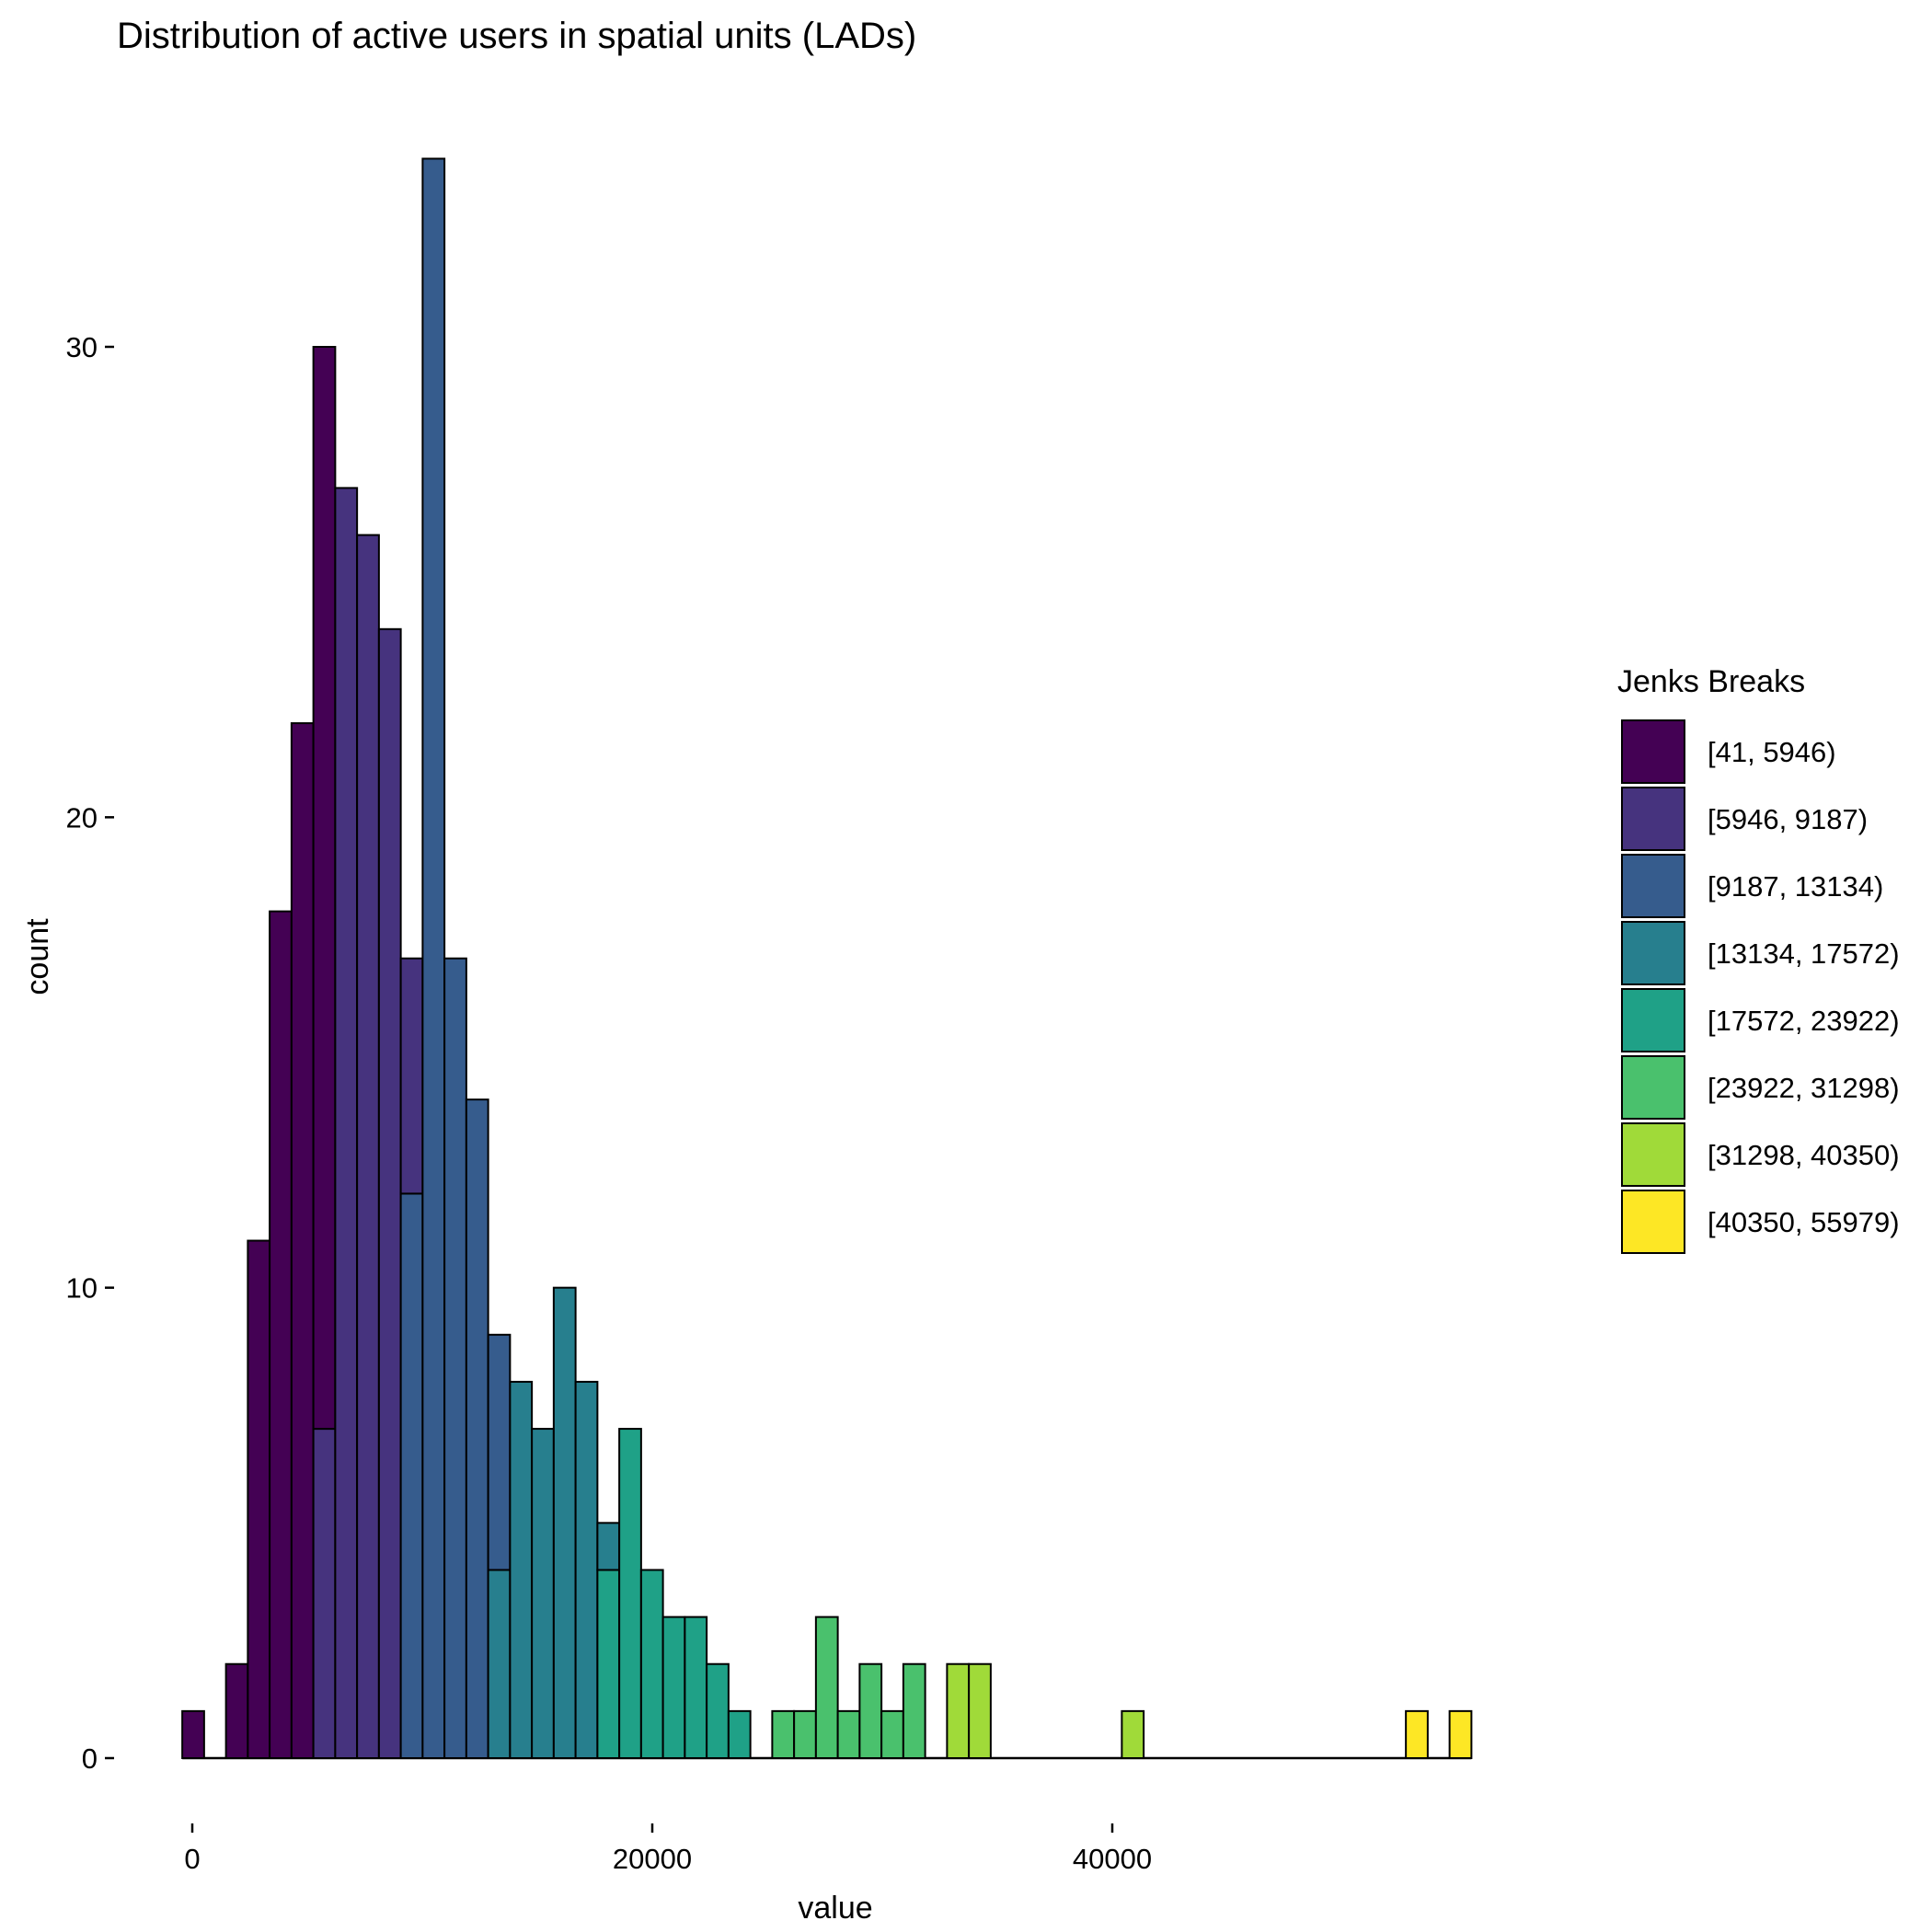  I want to click on y-tick-label: 30, so click(82, 347).